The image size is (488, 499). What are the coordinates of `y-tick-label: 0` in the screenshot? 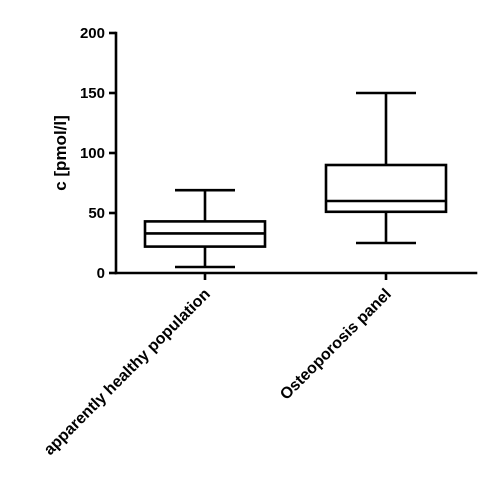 It's located at (101, 273).